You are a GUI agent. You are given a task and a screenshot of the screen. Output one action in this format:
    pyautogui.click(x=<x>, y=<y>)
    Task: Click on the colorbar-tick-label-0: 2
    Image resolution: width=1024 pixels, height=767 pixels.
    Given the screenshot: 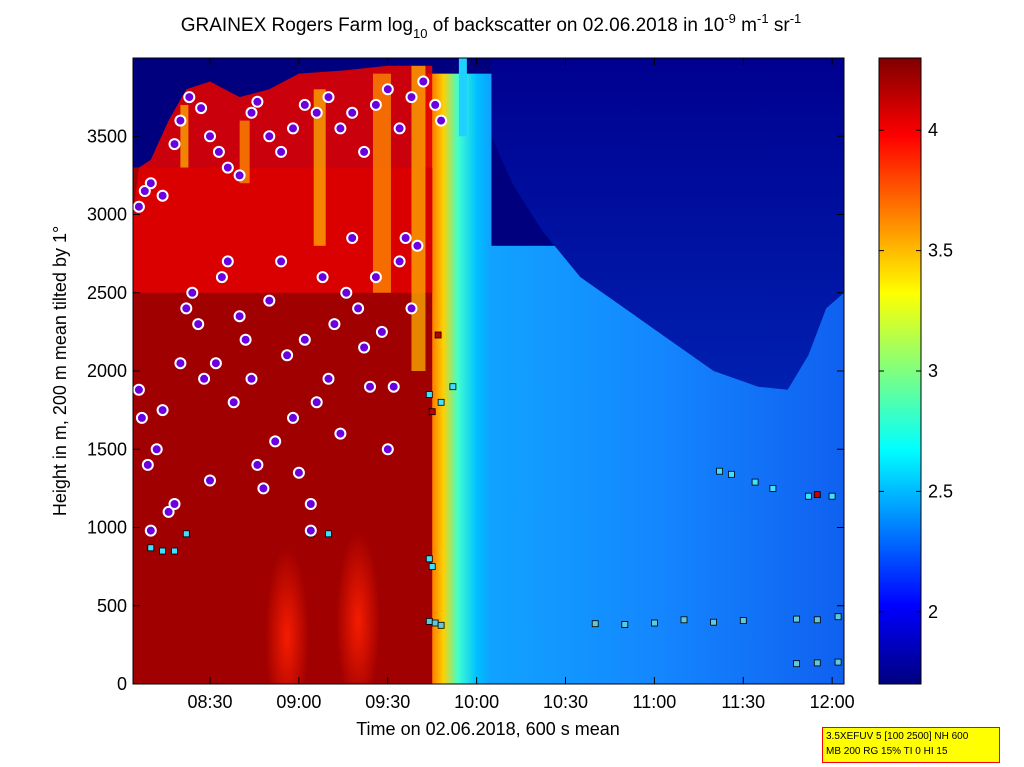 What is the action you would take?
    pyautogui.click(x=933, y=612)
    